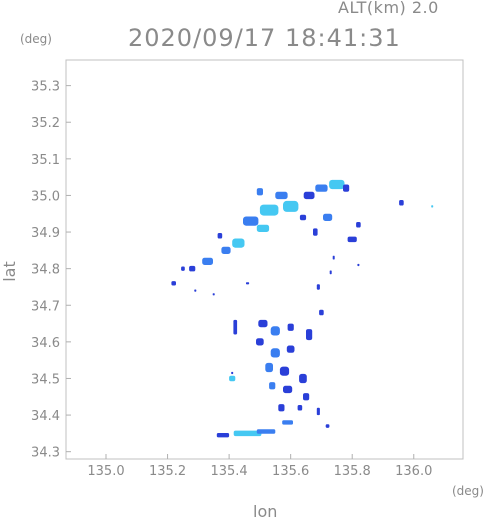 This screenshot has height=521, width=491. I want to click on y-tick-label: 34.6, so click(45, 343).